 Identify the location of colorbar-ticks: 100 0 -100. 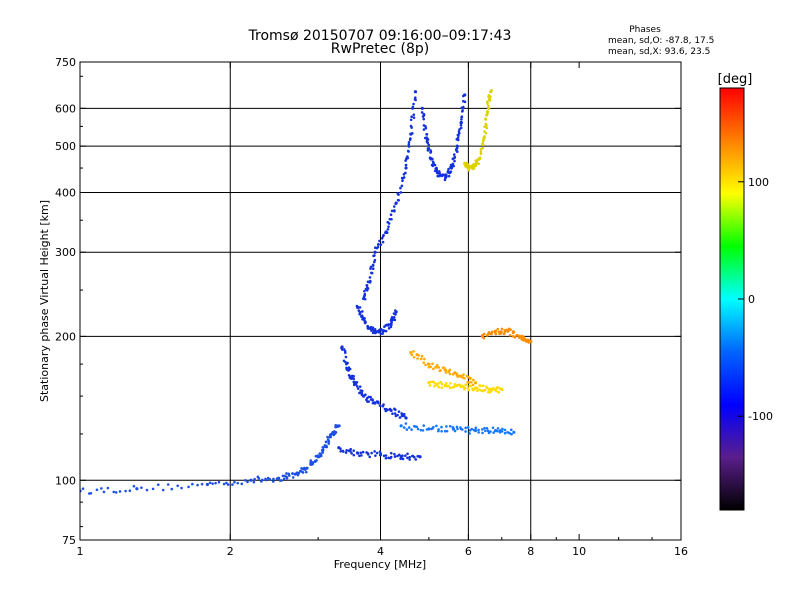
(755, 299).